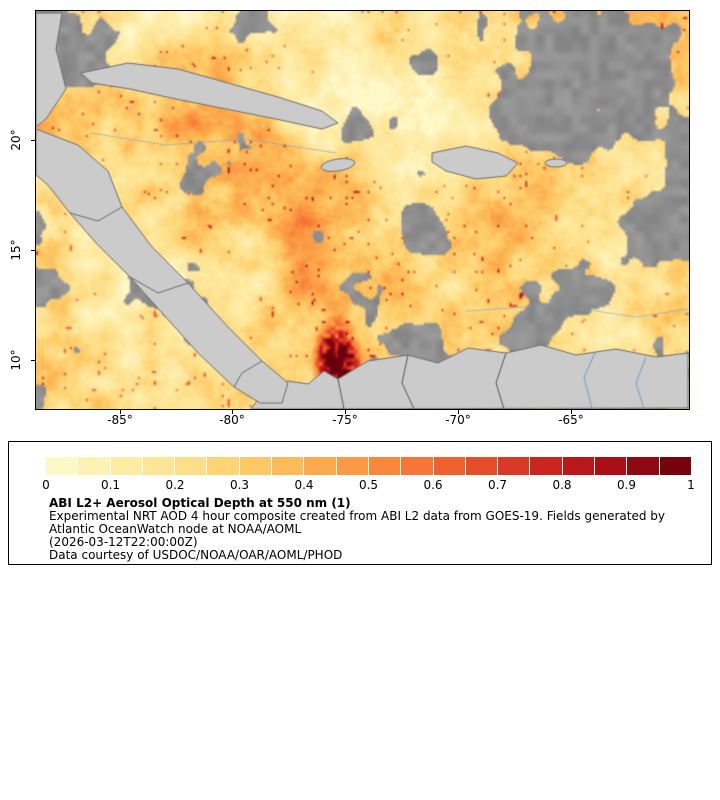  I want to click on colorbar-tick-labels: 0 0.1 0.2 0.3 0.4 0.5 0.6 0.7 0.8 0.9 1, so click(368, 485).